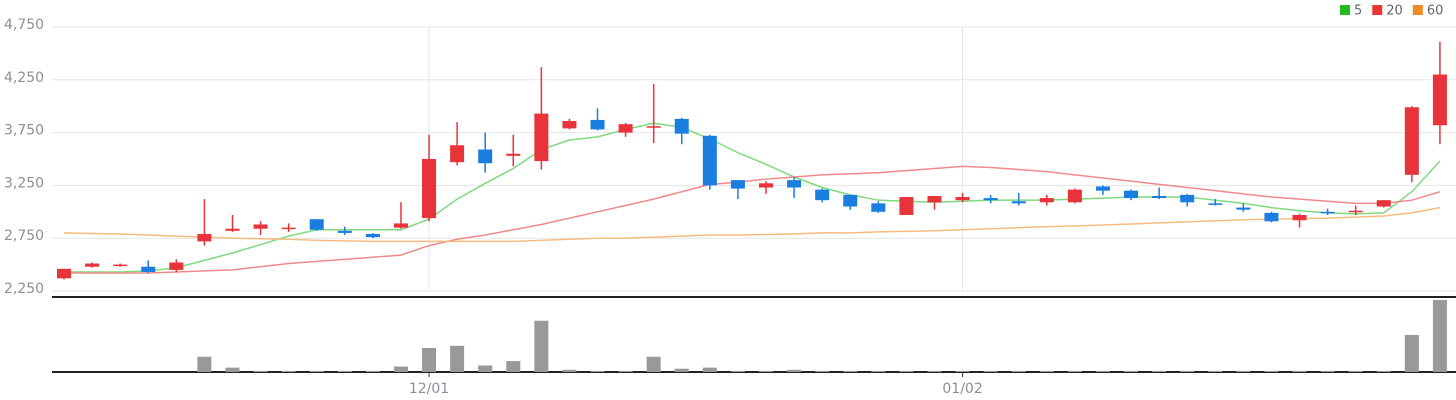 The image size is (1456, 400). I want to click on legend: 5 20 60, so click(1391, 11).